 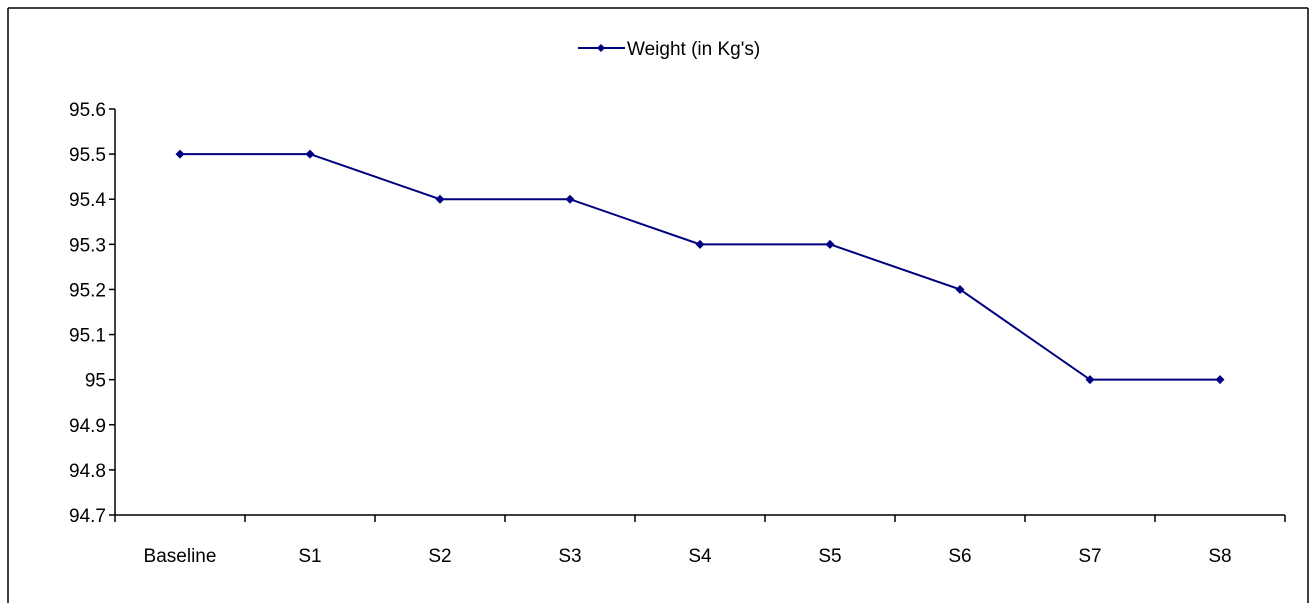 What do you see at coordinates (601, 48) in the screenshot?
I see `legend-series-marker` at bounding box center [601, 48].